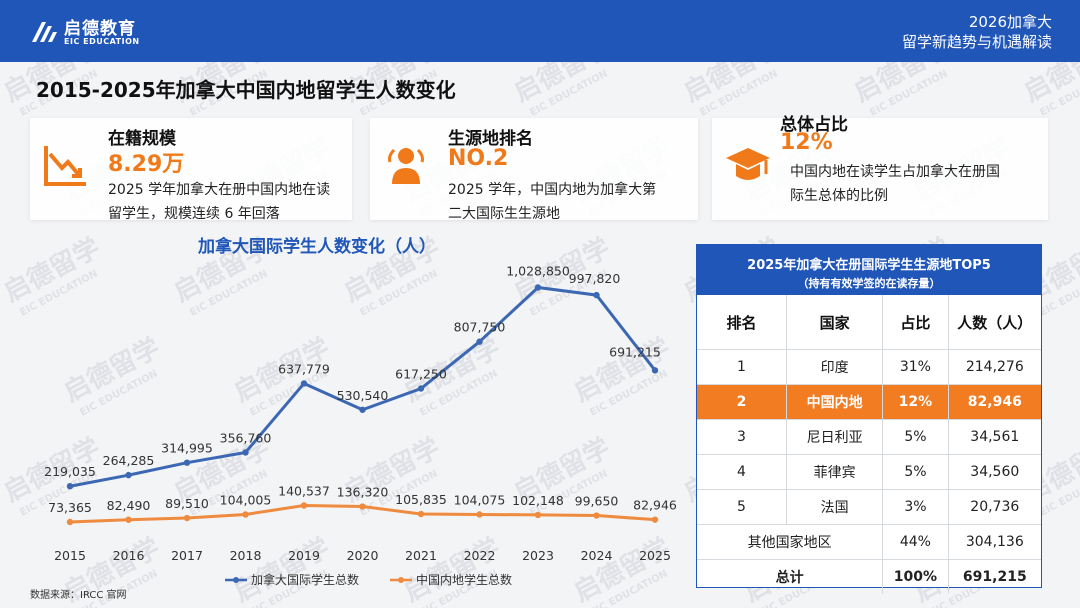 This screenshot has width=1080, height=608. Describe the element at coordinates (915, 507) in the screenshot. I see `share-cell: 3%` at that location.